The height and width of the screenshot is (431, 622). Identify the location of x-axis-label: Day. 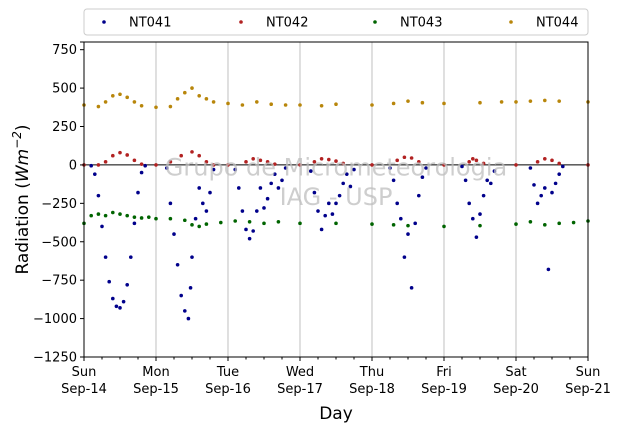
(336, 414).